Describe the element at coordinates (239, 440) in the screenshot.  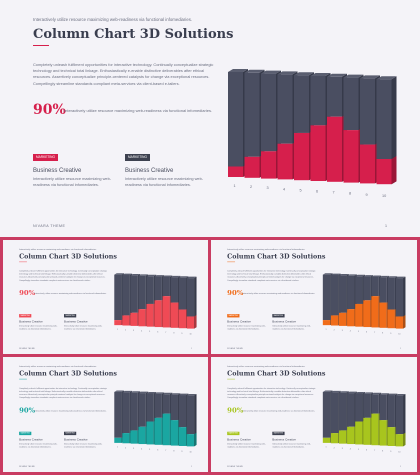
I see `column-title-1: Business Creative` at that location.